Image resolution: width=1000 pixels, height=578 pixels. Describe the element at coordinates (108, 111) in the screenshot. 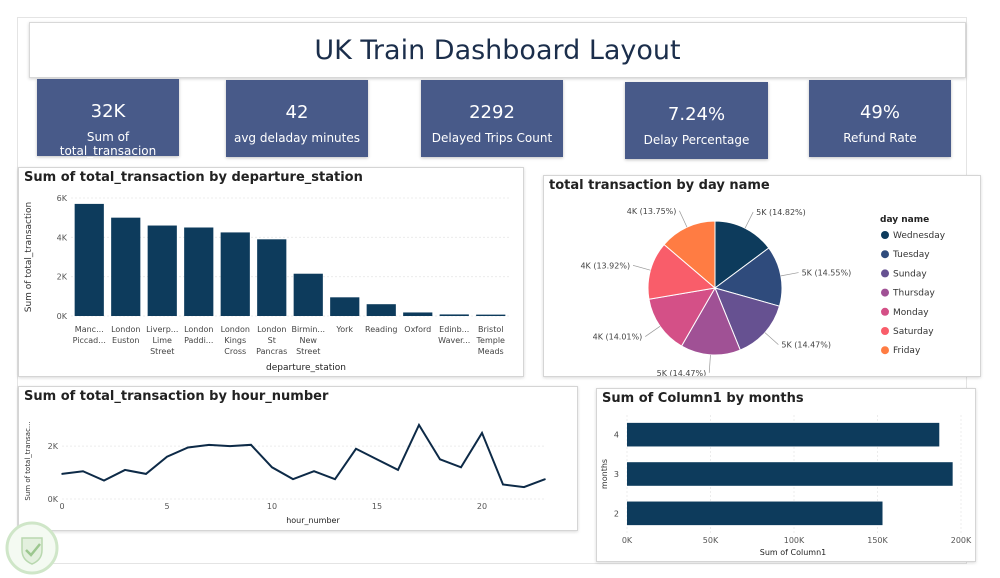

I see `kpi-value: 32K` at that location.